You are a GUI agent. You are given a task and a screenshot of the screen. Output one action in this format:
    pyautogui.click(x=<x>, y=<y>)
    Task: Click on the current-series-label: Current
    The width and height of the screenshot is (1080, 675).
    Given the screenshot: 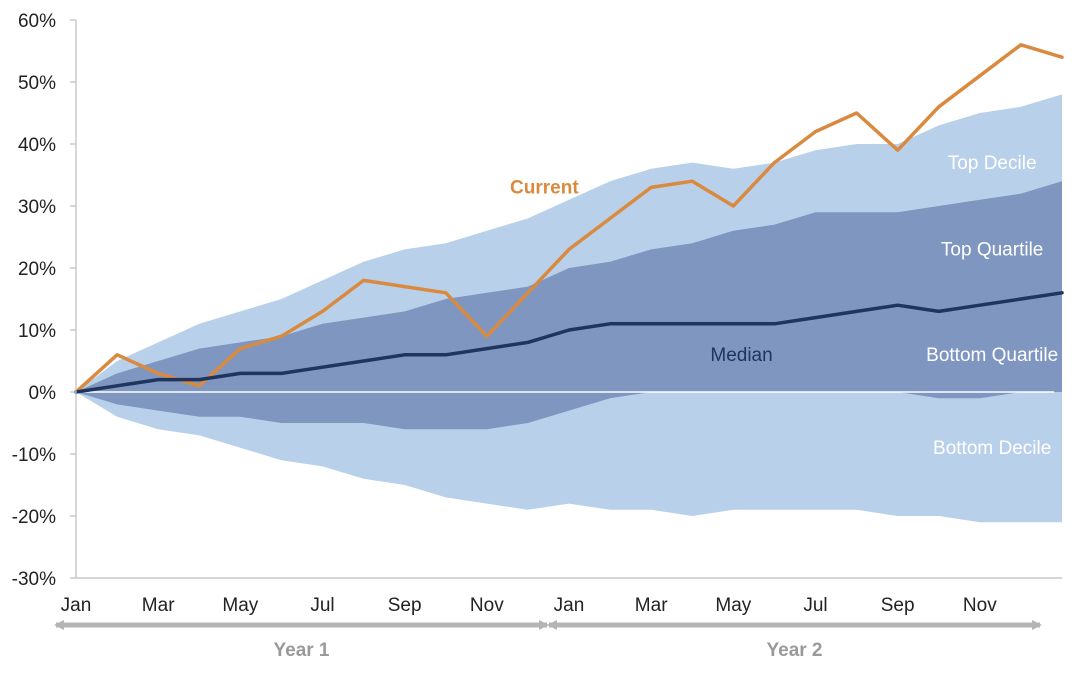 What is the action you would take?
    pyautogui.click(x=544, y=188)
    